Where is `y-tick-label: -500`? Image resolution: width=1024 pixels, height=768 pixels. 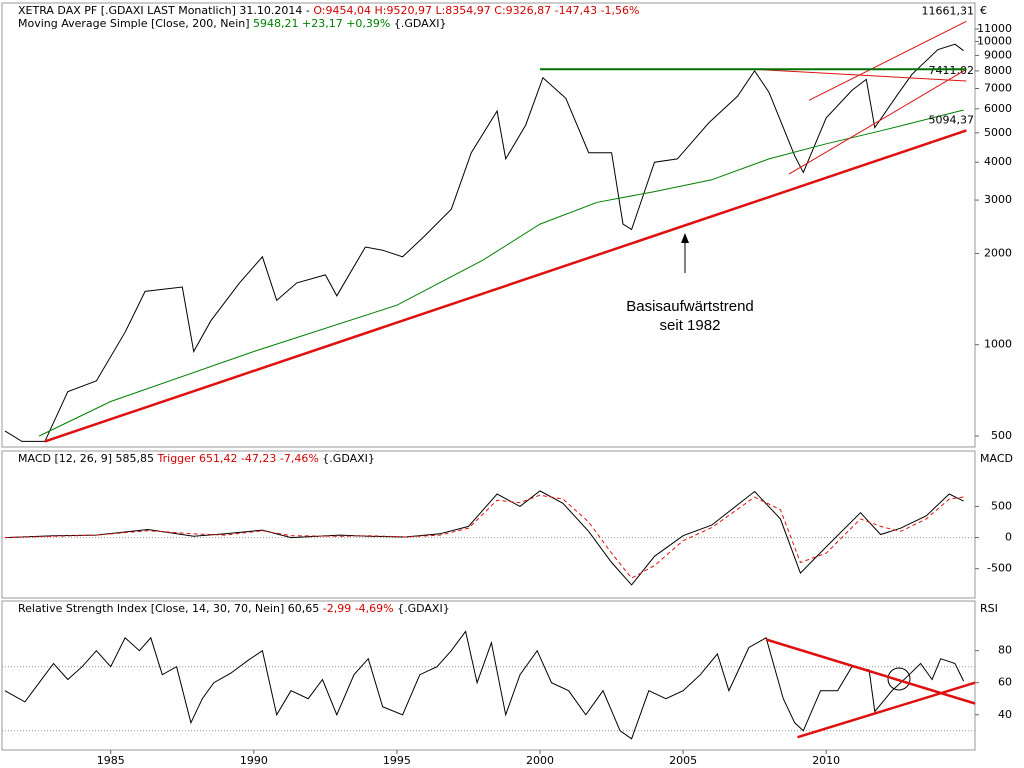 y-tick-label: -500 is located at coordinates (999, 568).